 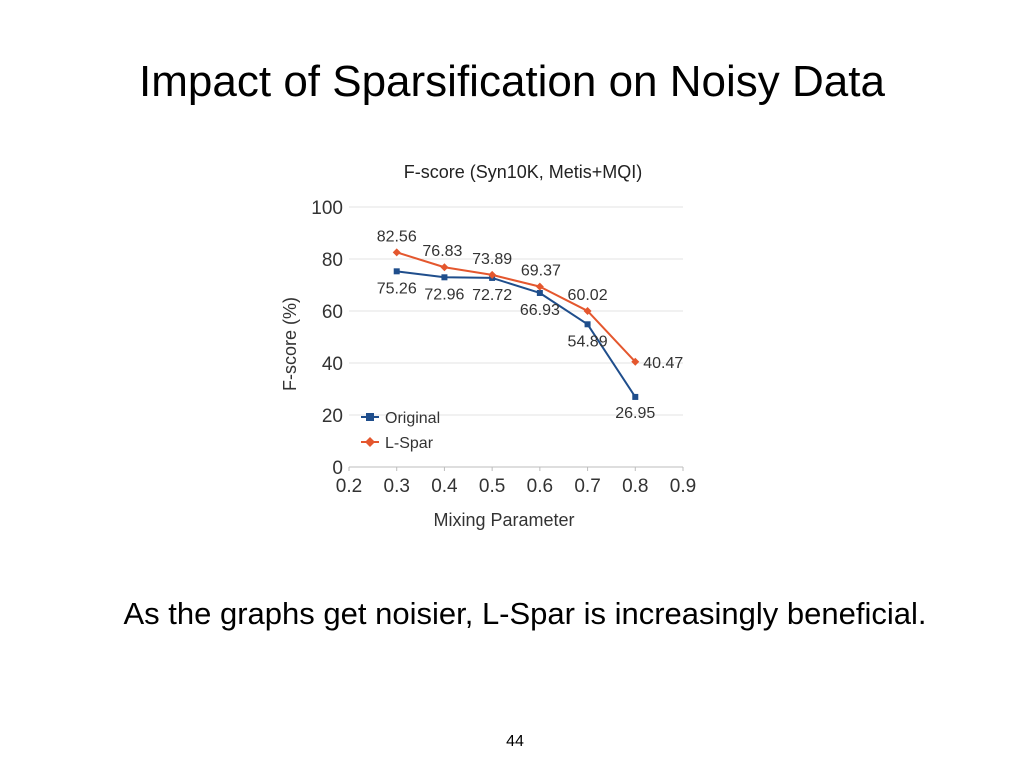 What do you see at coordinates (444, 486) in the screenshot?
I see `x-tick-label-0.4: 0.4` at bounding box center [444, 486].